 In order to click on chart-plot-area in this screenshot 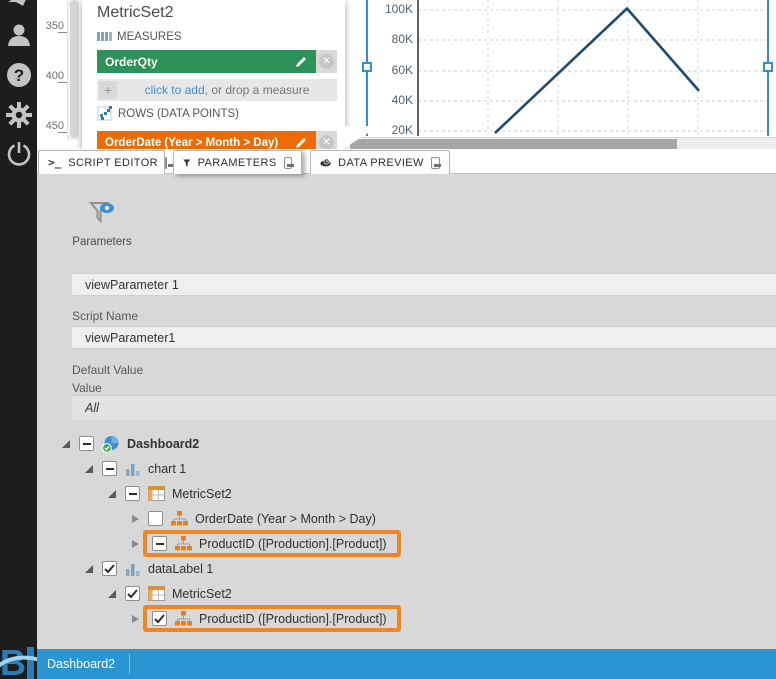, I will do `click(593, 68)`.